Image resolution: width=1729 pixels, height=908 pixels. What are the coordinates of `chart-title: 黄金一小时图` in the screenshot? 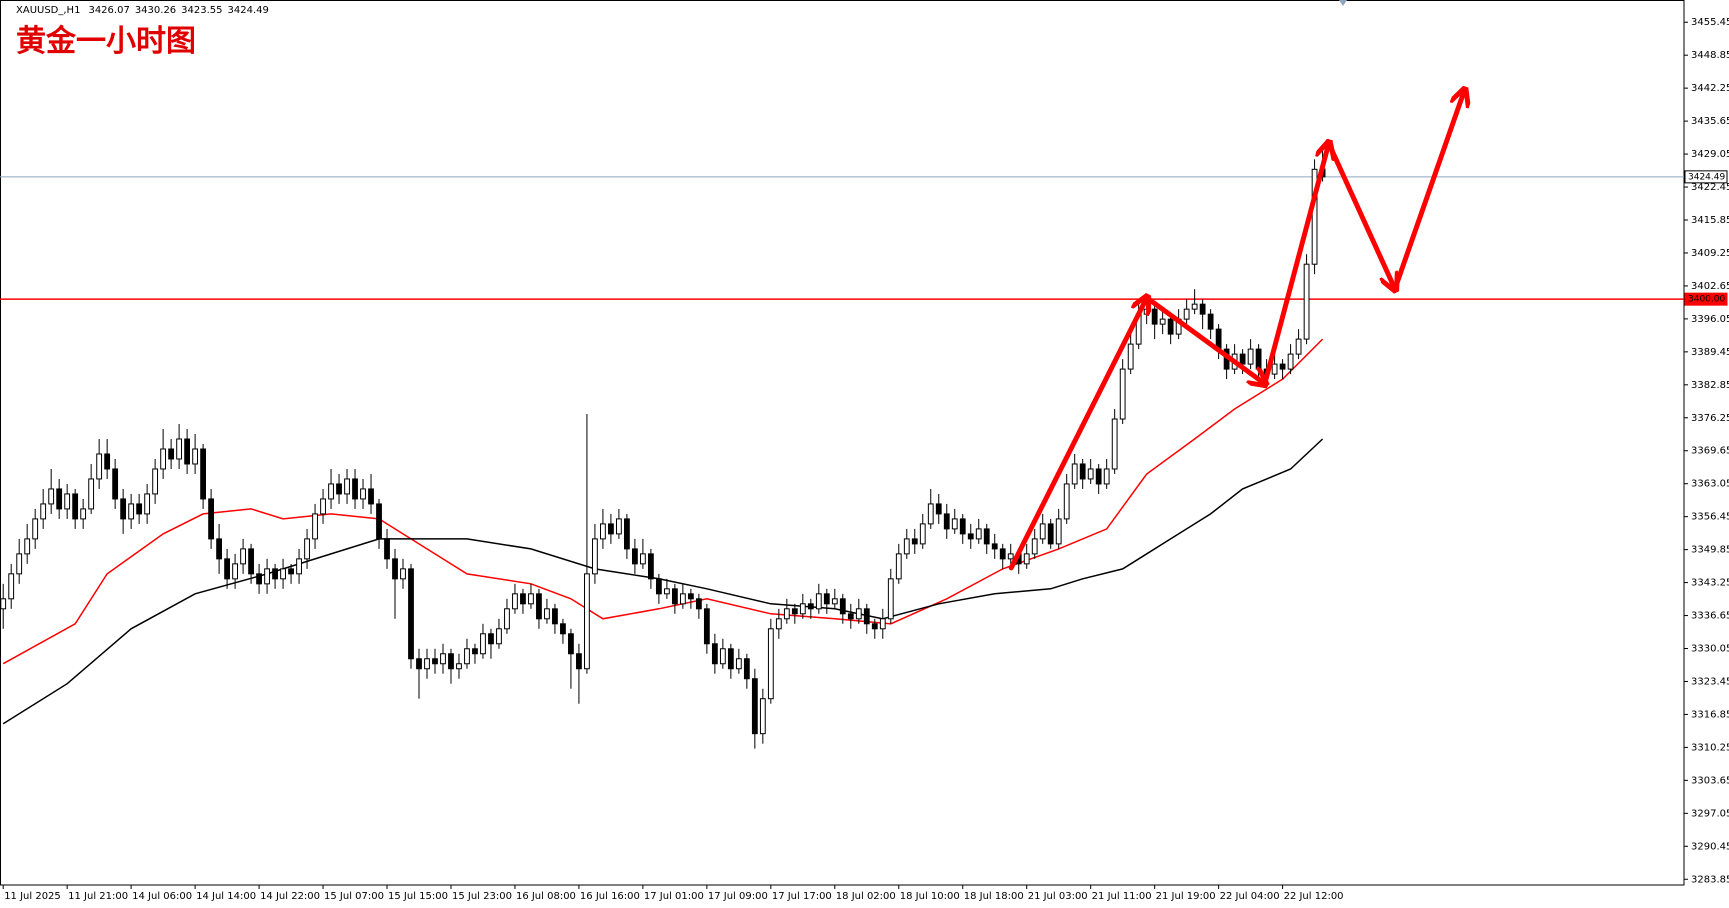 It's located at (106, 41).